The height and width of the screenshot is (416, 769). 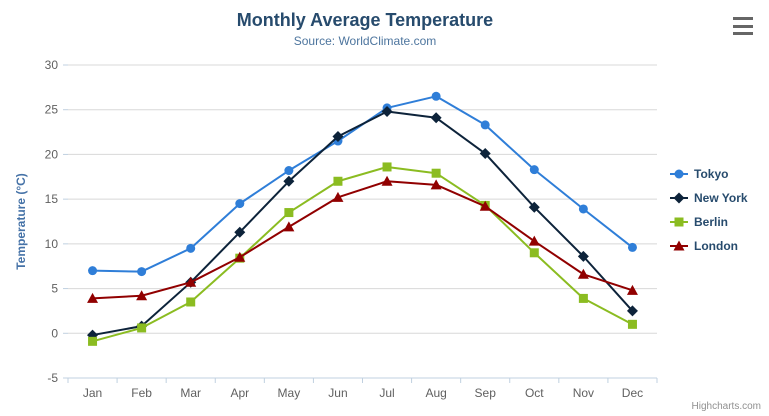 I want to click on legend-label: Berlin, so click(x=711, y=222).